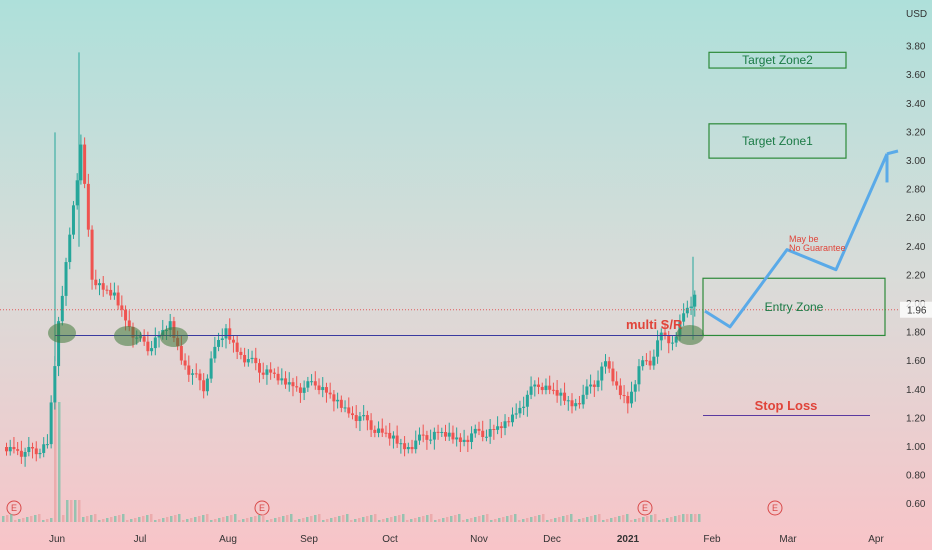 This screenshot has height=550, width=932. I want to click on x-tick-label: Apr, so click(876, 539).